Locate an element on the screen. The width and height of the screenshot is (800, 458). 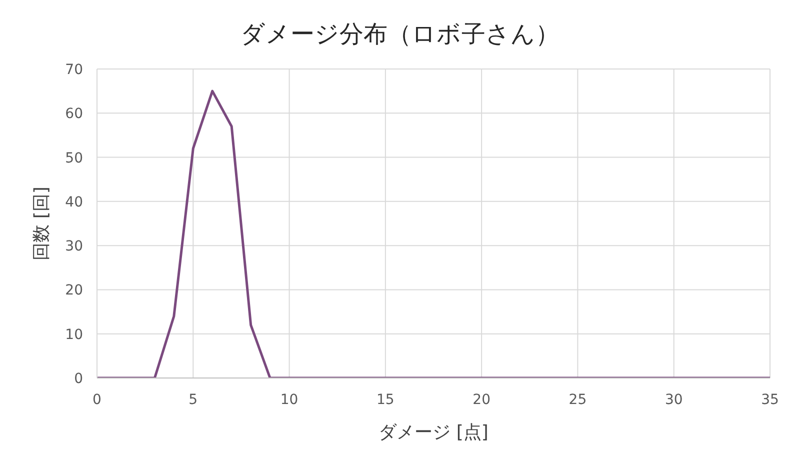
x-tick-label: 20 is located at coordinates (481, 400).